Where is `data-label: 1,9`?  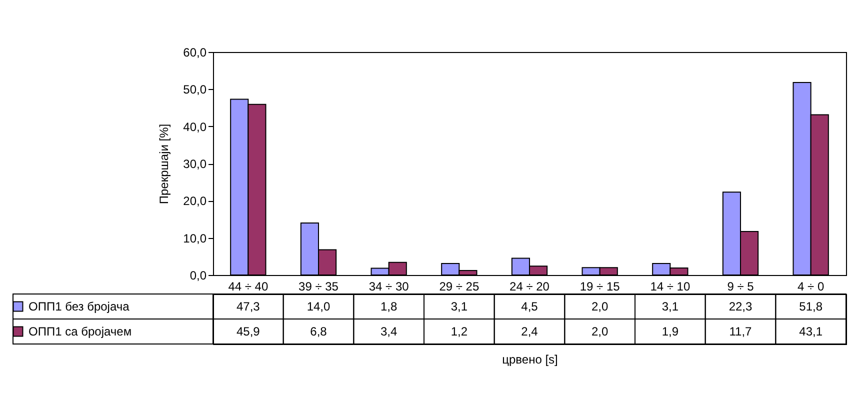 data-label: 1,9 is located at coordinates (670, 331).